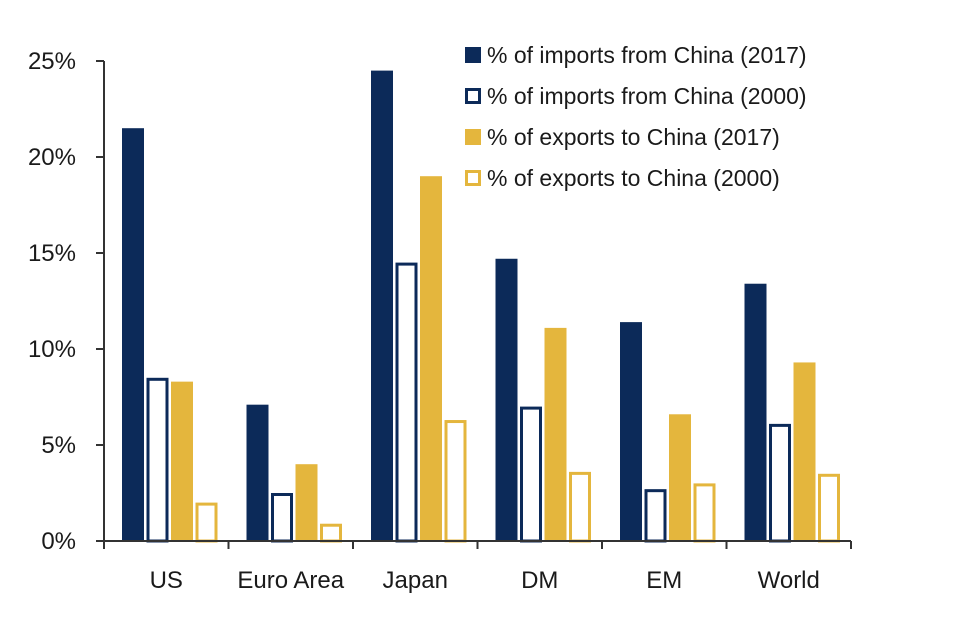 The height and width of the screenshot is (641, 958). I want to click on x-category-label: US, so click(166, 580).